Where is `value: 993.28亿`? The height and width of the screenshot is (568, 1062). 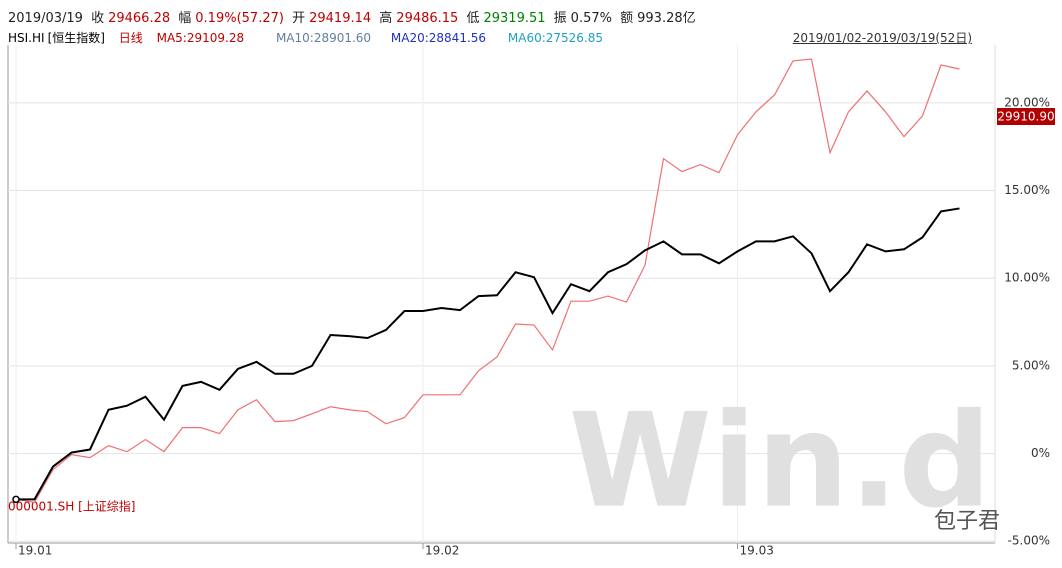 value: 993.28亿 is located at coordinates (666, 18).